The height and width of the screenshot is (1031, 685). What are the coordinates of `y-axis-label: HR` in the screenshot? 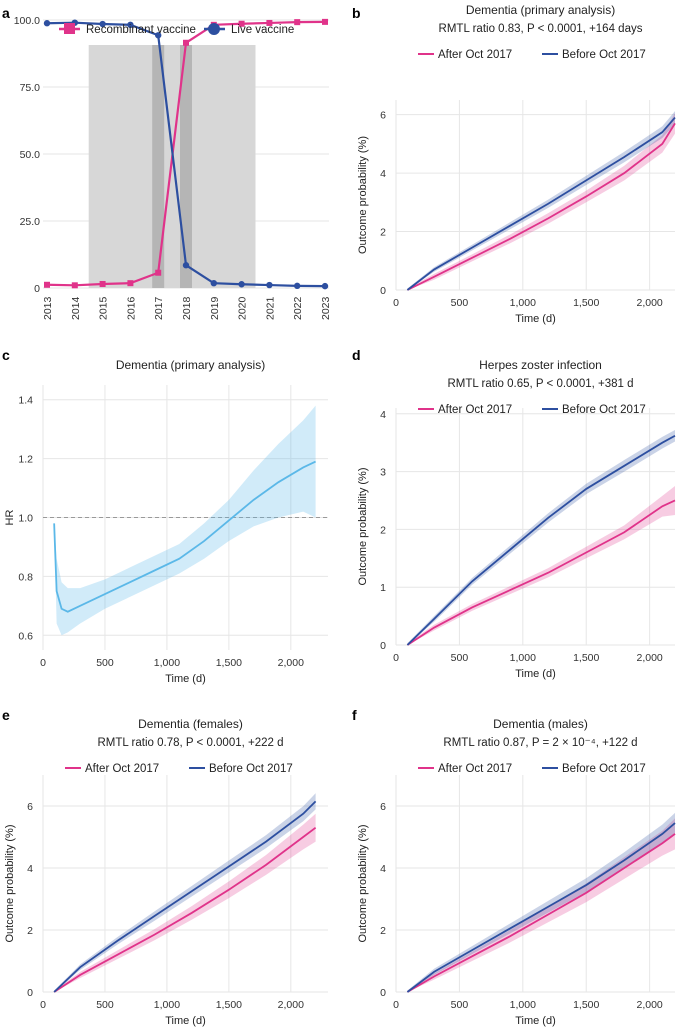 It's located at (10, 518).